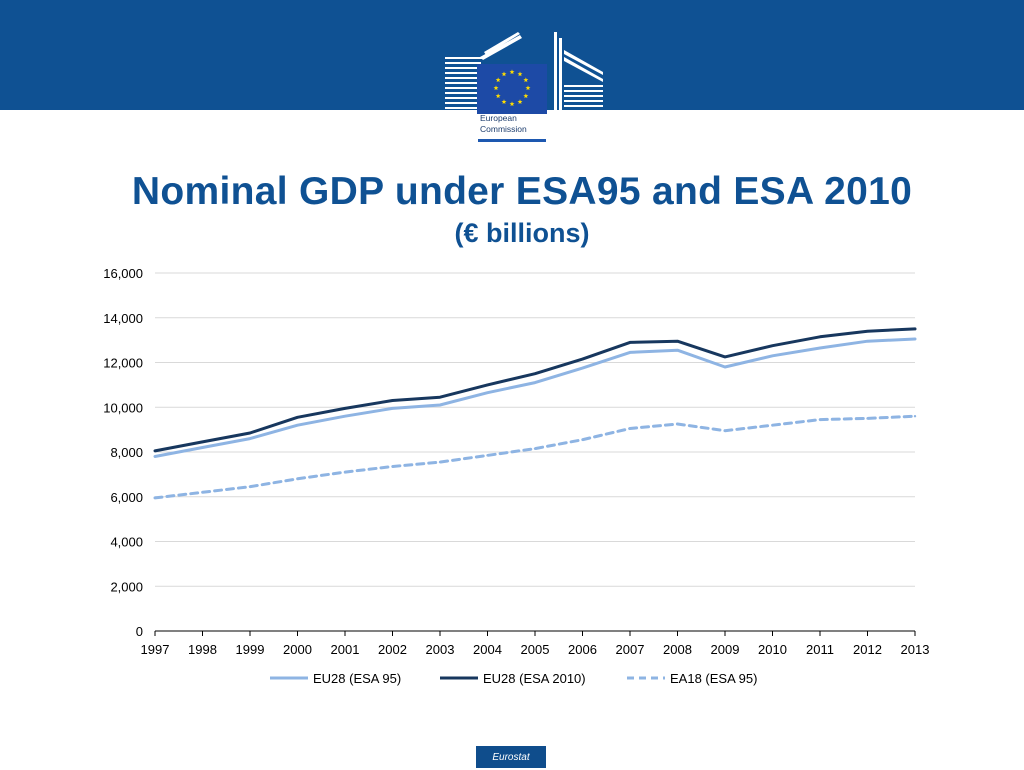 The width and height of the screenshot is (1024, 770). I want to click on legend-label: EU28 (ESA 95), so click(357, 678).